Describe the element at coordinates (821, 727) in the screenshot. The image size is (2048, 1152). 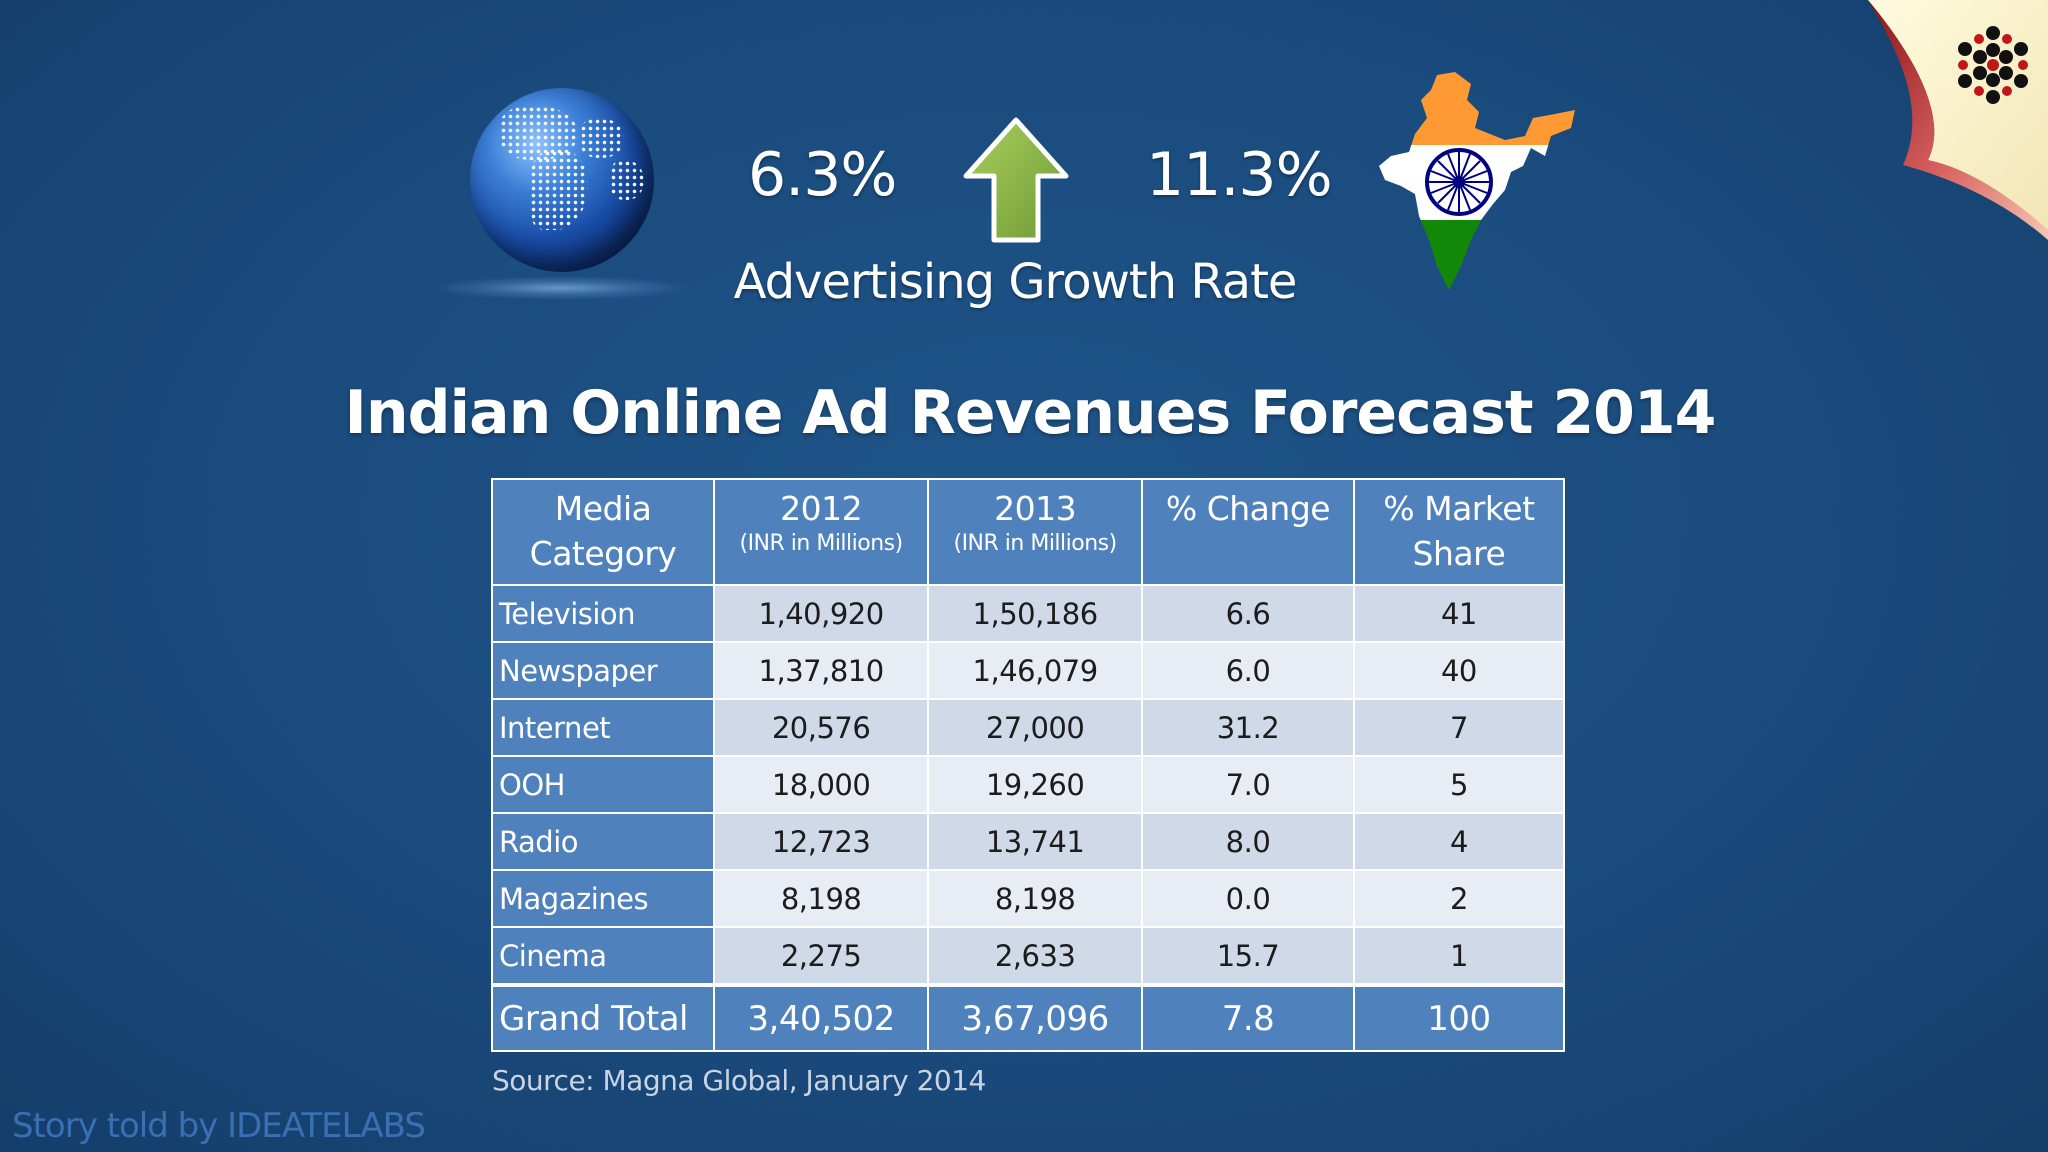
I see `table-cell-2012: 20,576` at that location.